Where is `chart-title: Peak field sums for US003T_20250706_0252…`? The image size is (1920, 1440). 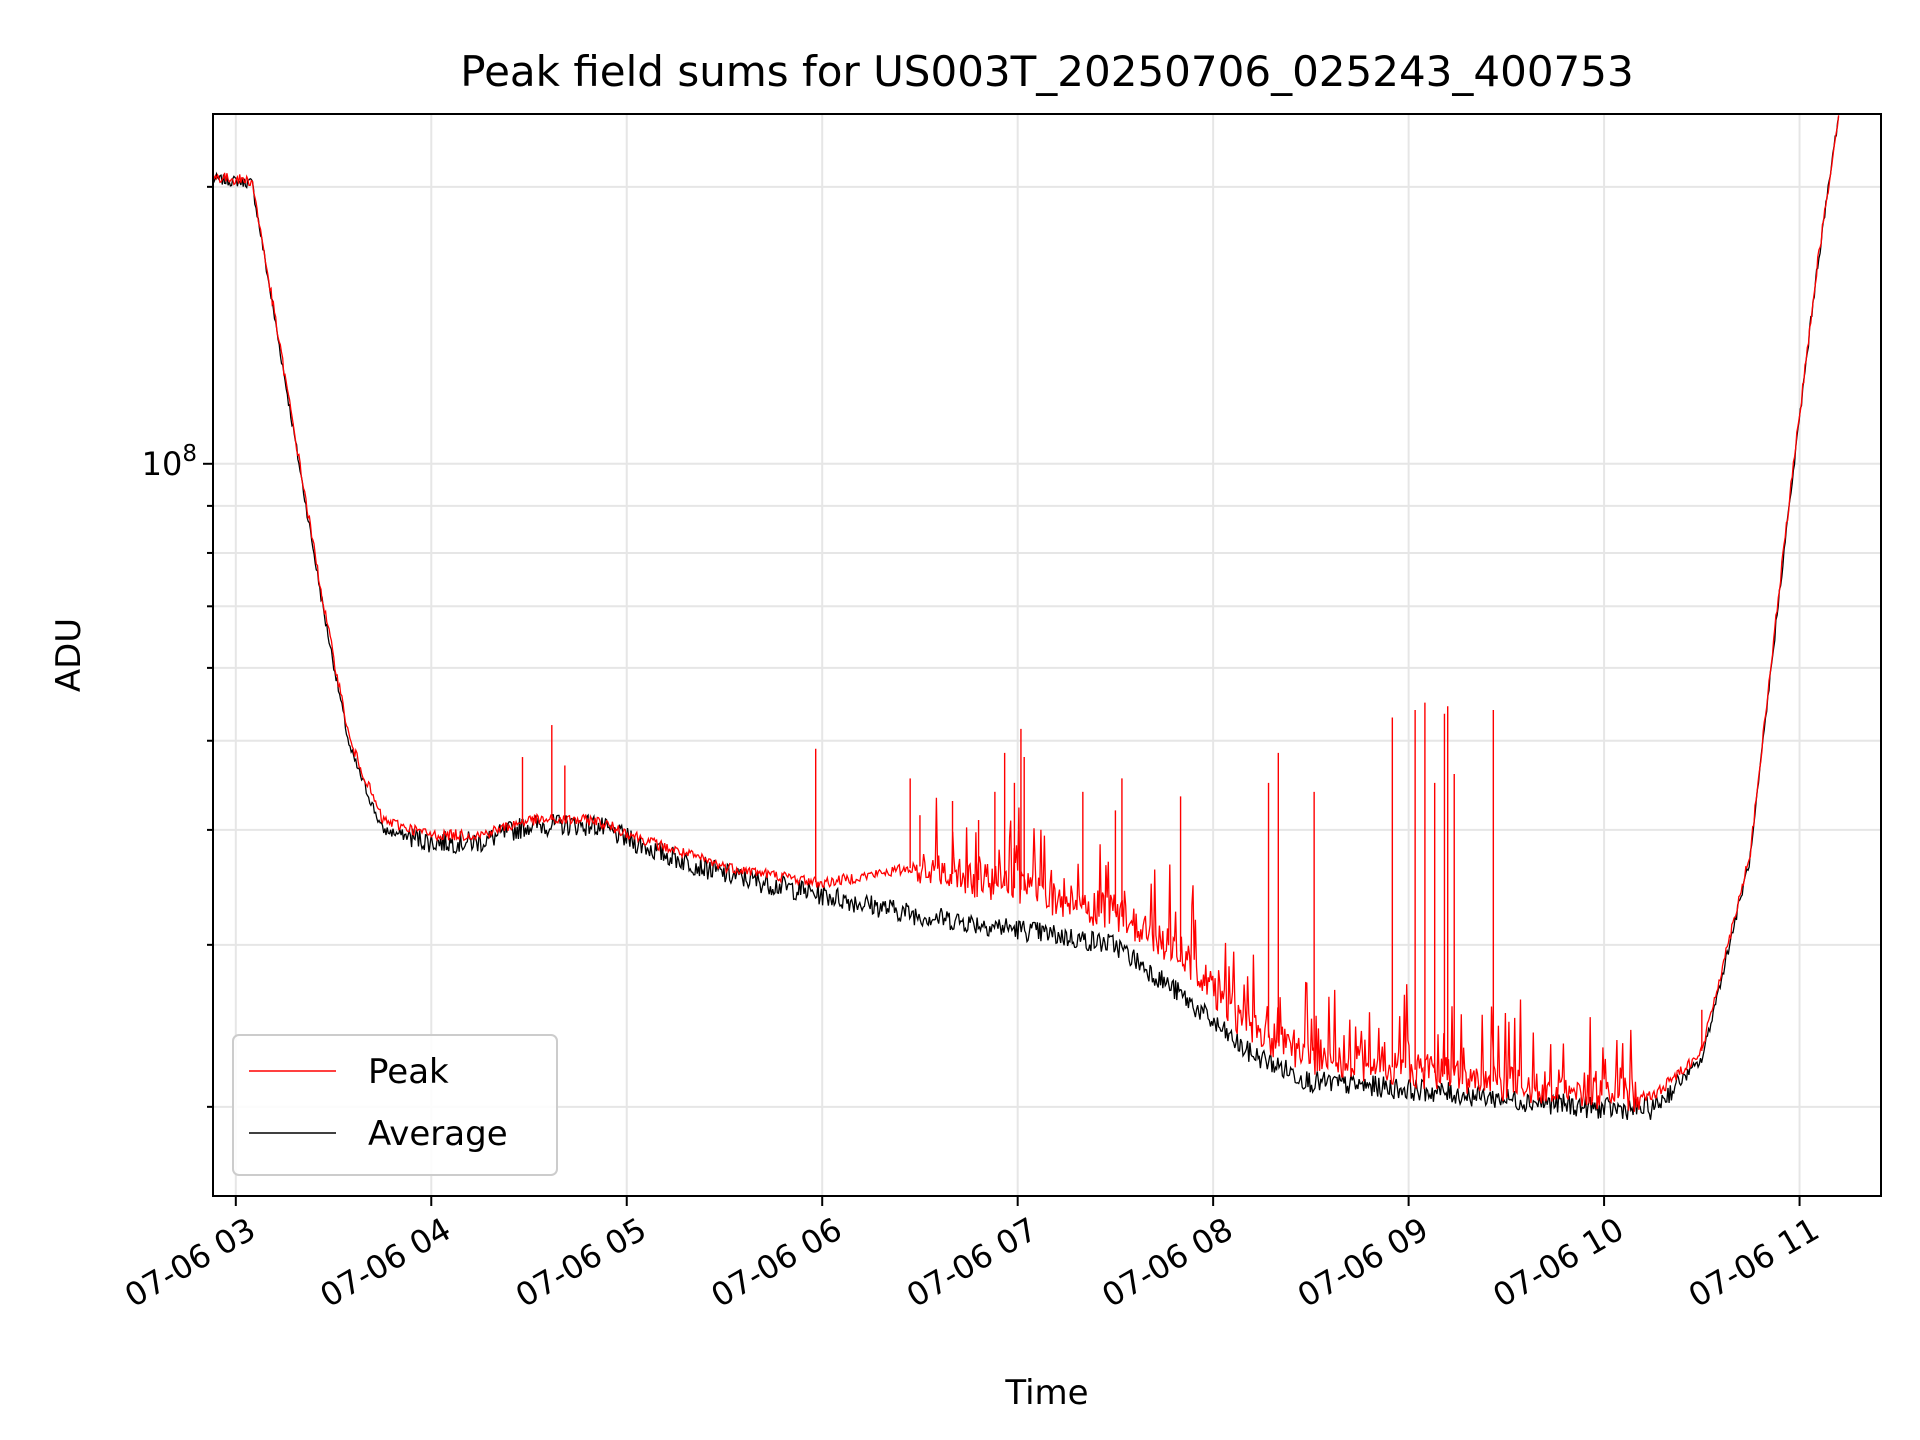 chart-title: Peak field sums for US003T_20250706_0252… is located at coordinates (1046, 71).